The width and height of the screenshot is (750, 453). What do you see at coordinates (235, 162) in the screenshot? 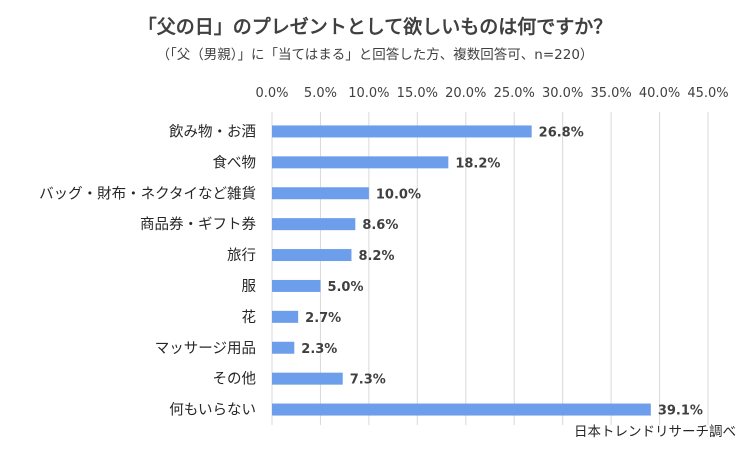
I see `category-label: 食べ物` at bounding box center [235, 162].